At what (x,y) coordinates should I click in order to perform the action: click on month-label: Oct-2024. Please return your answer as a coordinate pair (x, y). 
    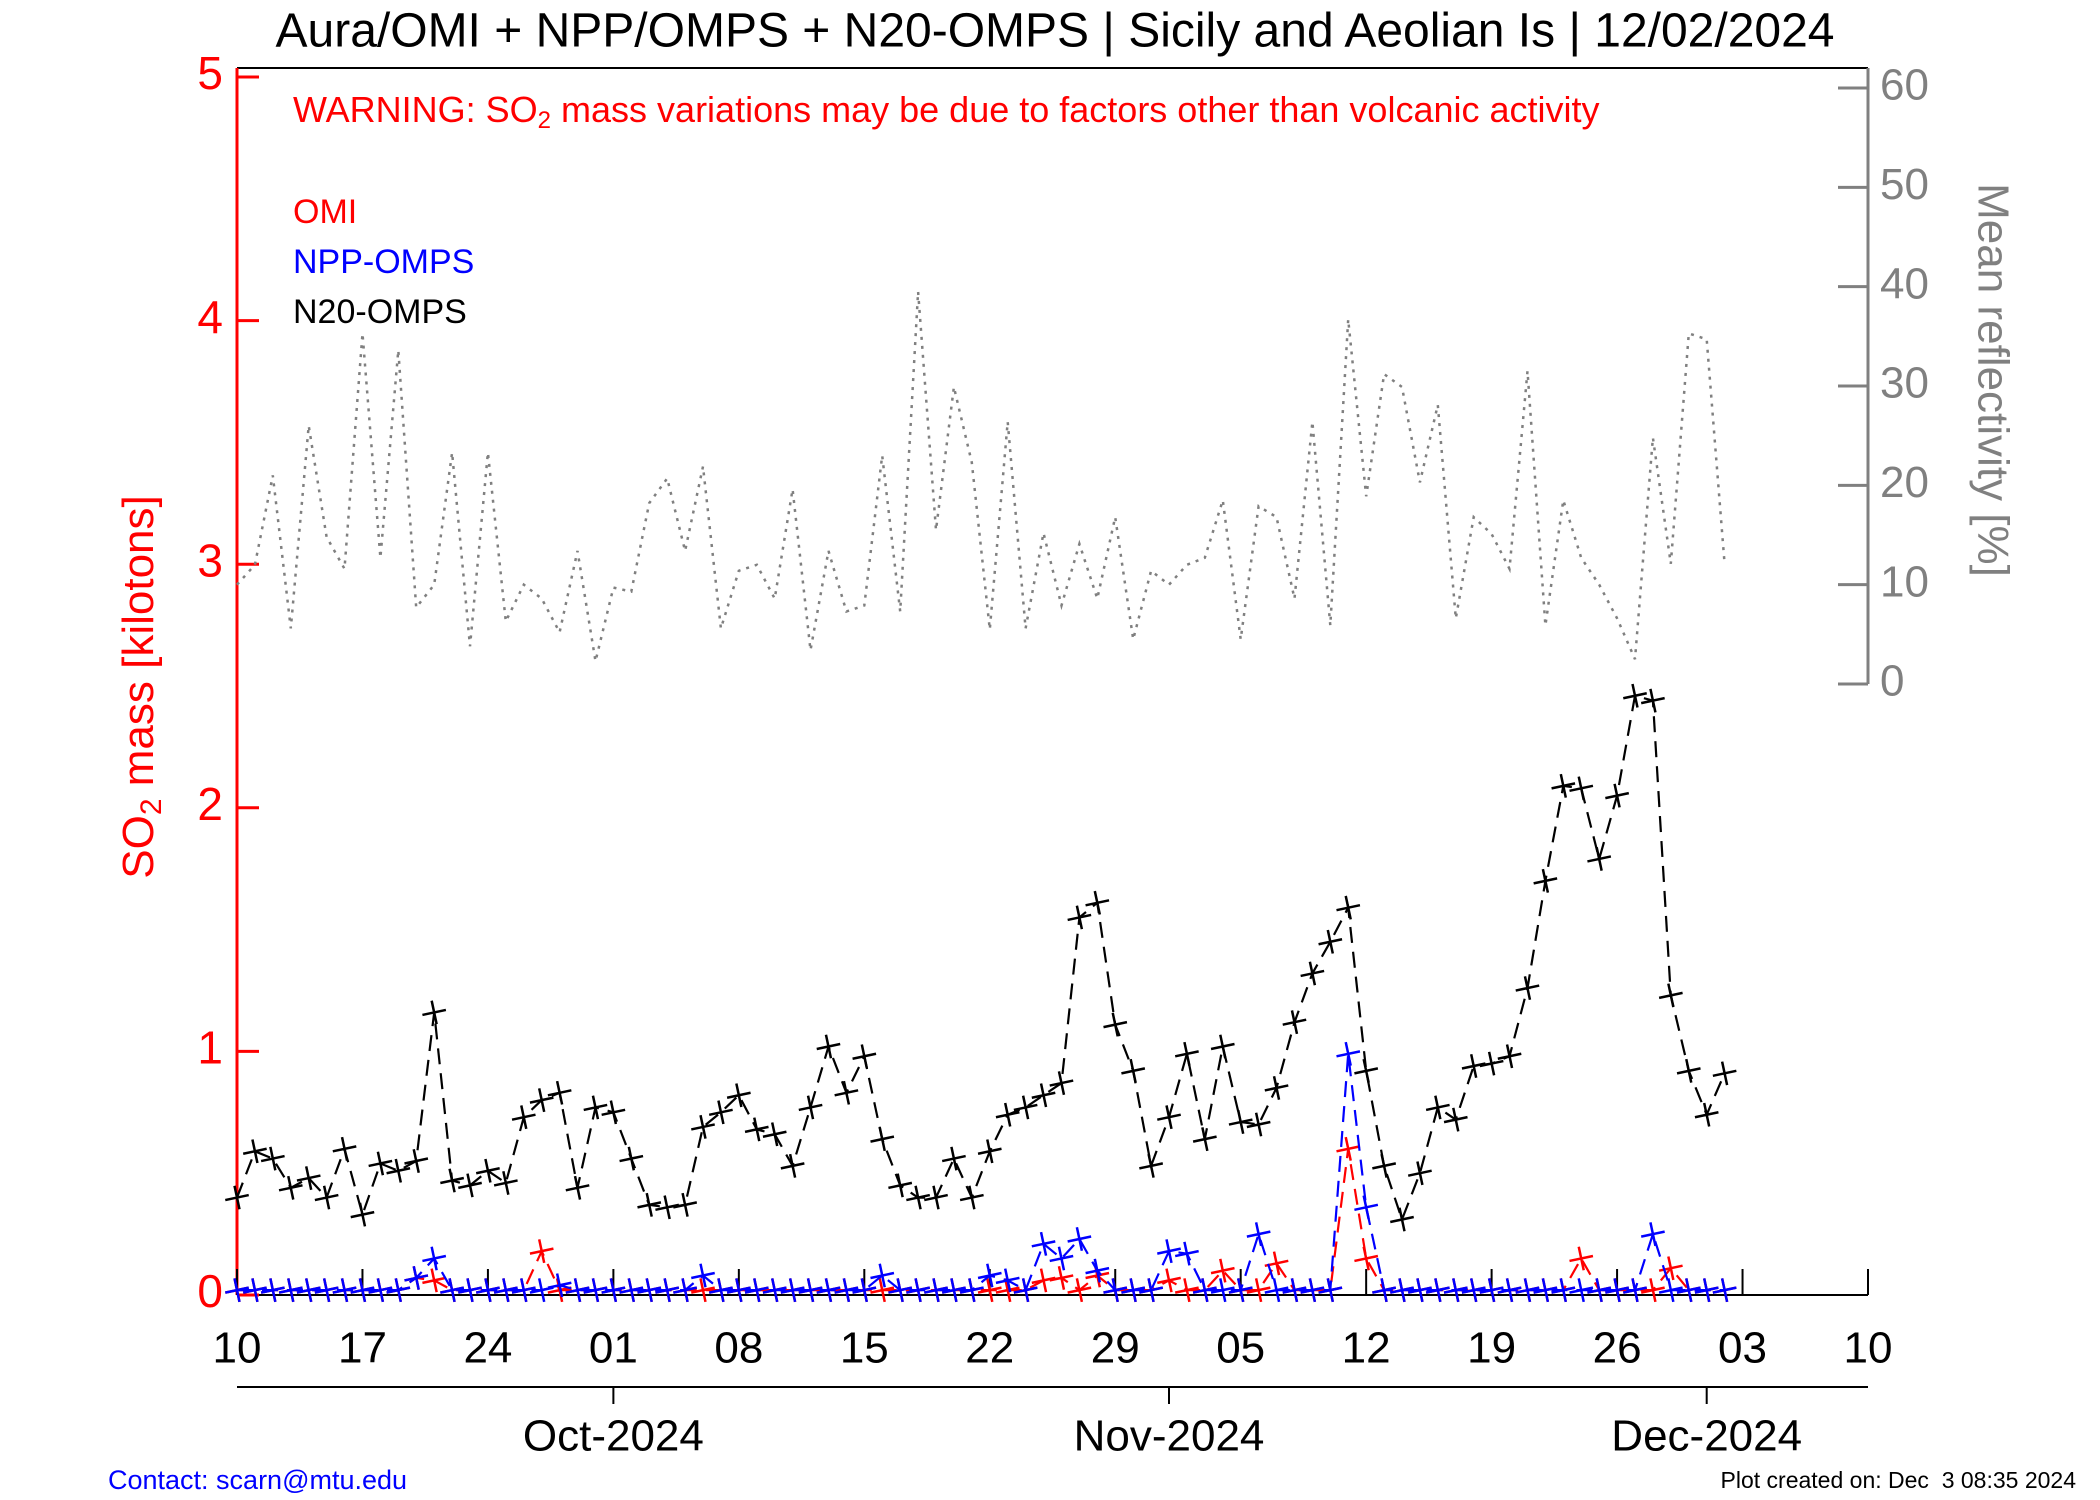
    Looking at the image, I should click on (613, 1436).